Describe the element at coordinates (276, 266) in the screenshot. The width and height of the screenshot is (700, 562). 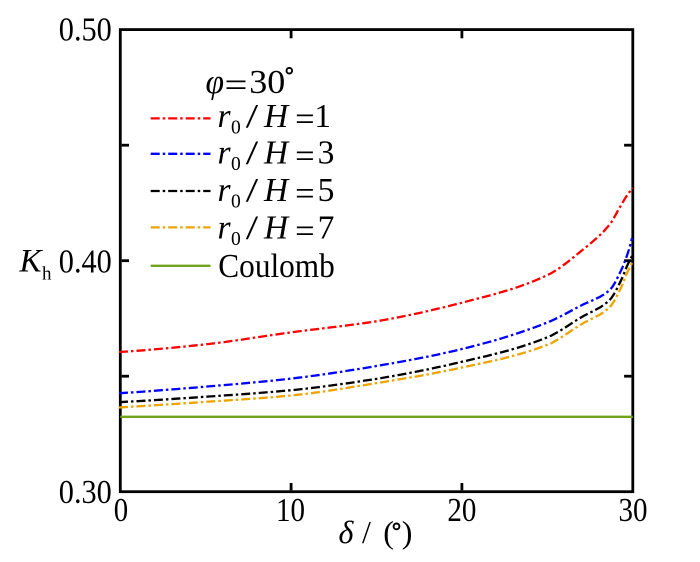
I see `svg-text: Coulomb` at that location.